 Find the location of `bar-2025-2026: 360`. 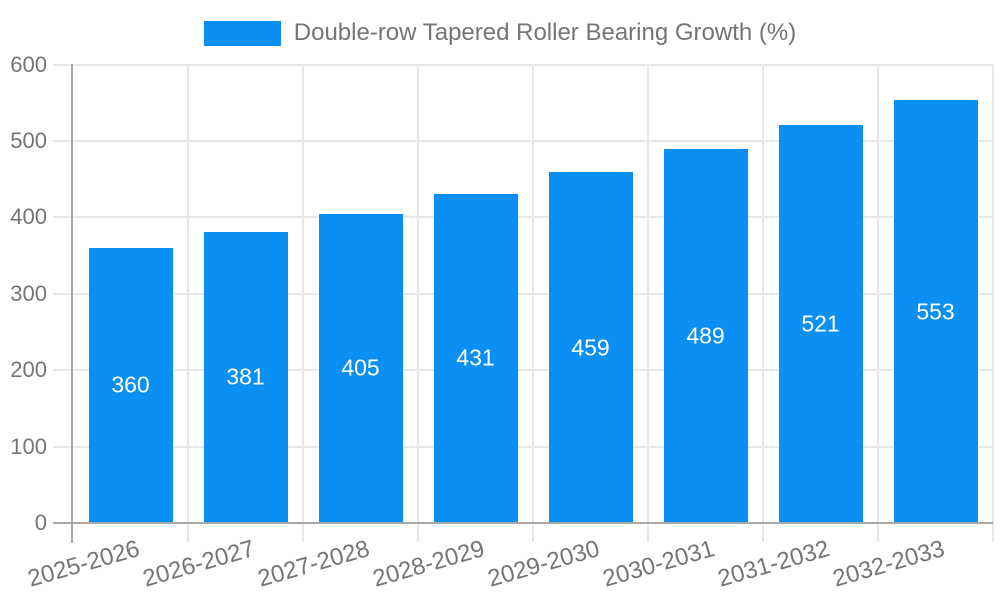

bar-2025-2026: 360 is located at coordinates (130, 385).